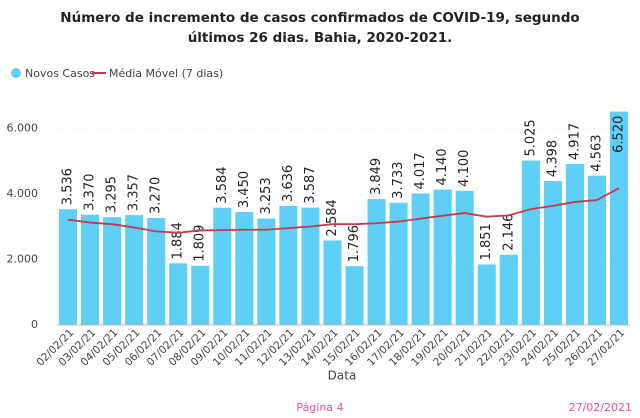  Describe the element at coordinates (112, 194) in the screenshot. I see `value-label: 3.295` at that location.